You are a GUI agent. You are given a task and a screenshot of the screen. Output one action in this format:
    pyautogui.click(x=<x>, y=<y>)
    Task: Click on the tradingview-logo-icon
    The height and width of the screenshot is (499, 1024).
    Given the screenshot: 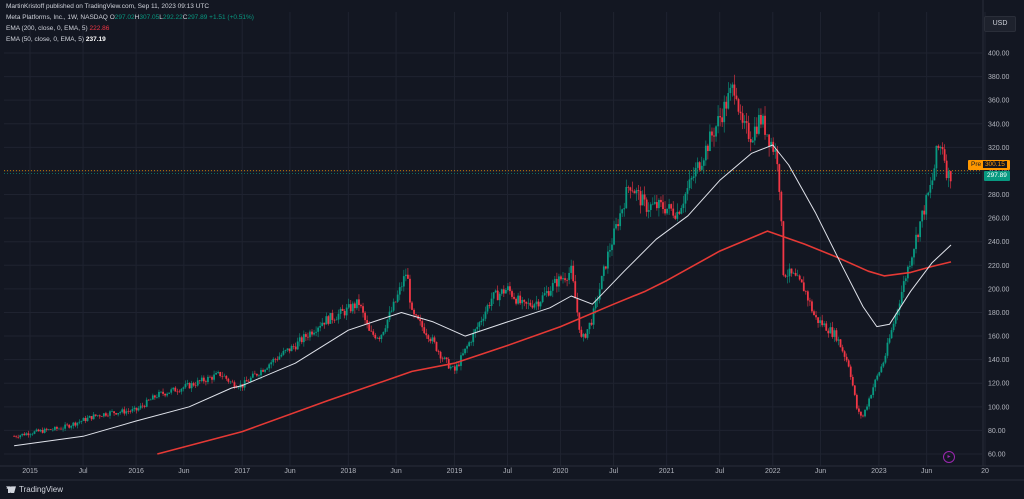 What is the action you would take?
    pyautogui.click(x=11, y=490)
    